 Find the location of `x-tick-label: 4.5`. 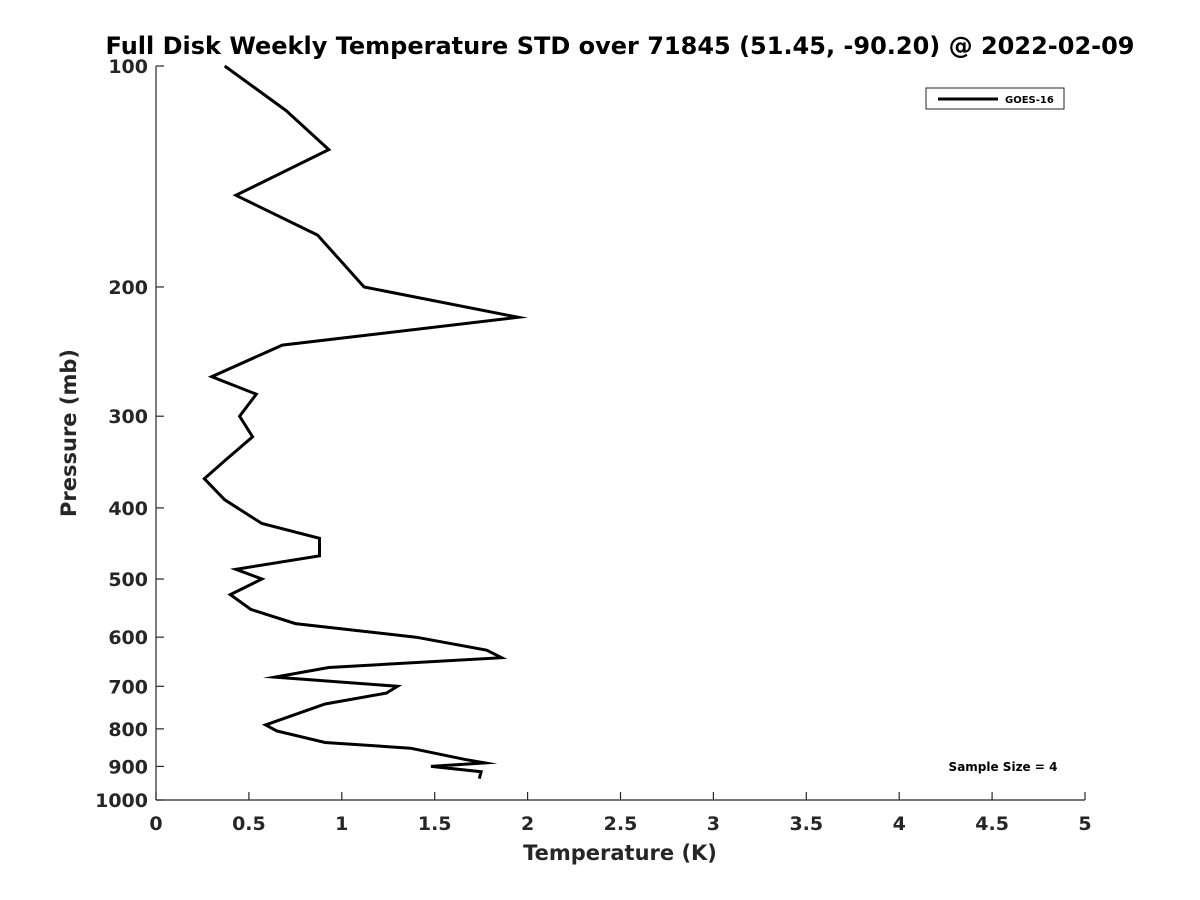

x-tick-label: 4.5 is located at coordinates (992, 824).